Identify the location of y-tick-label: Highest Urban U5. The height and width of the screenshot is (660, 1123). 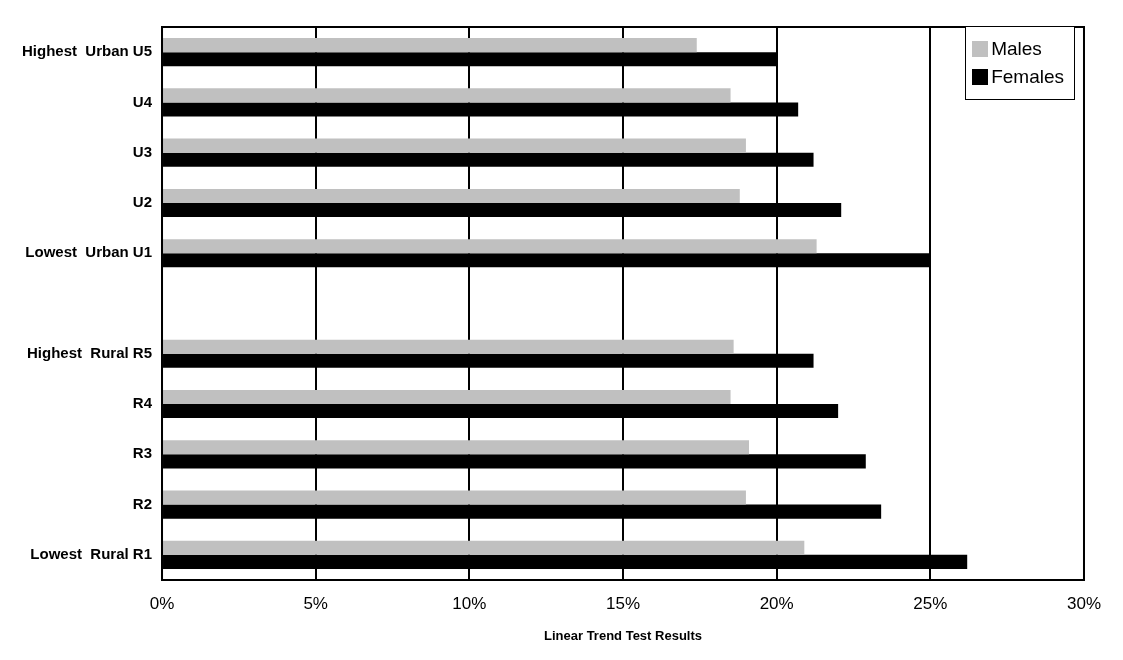
(87, 51).